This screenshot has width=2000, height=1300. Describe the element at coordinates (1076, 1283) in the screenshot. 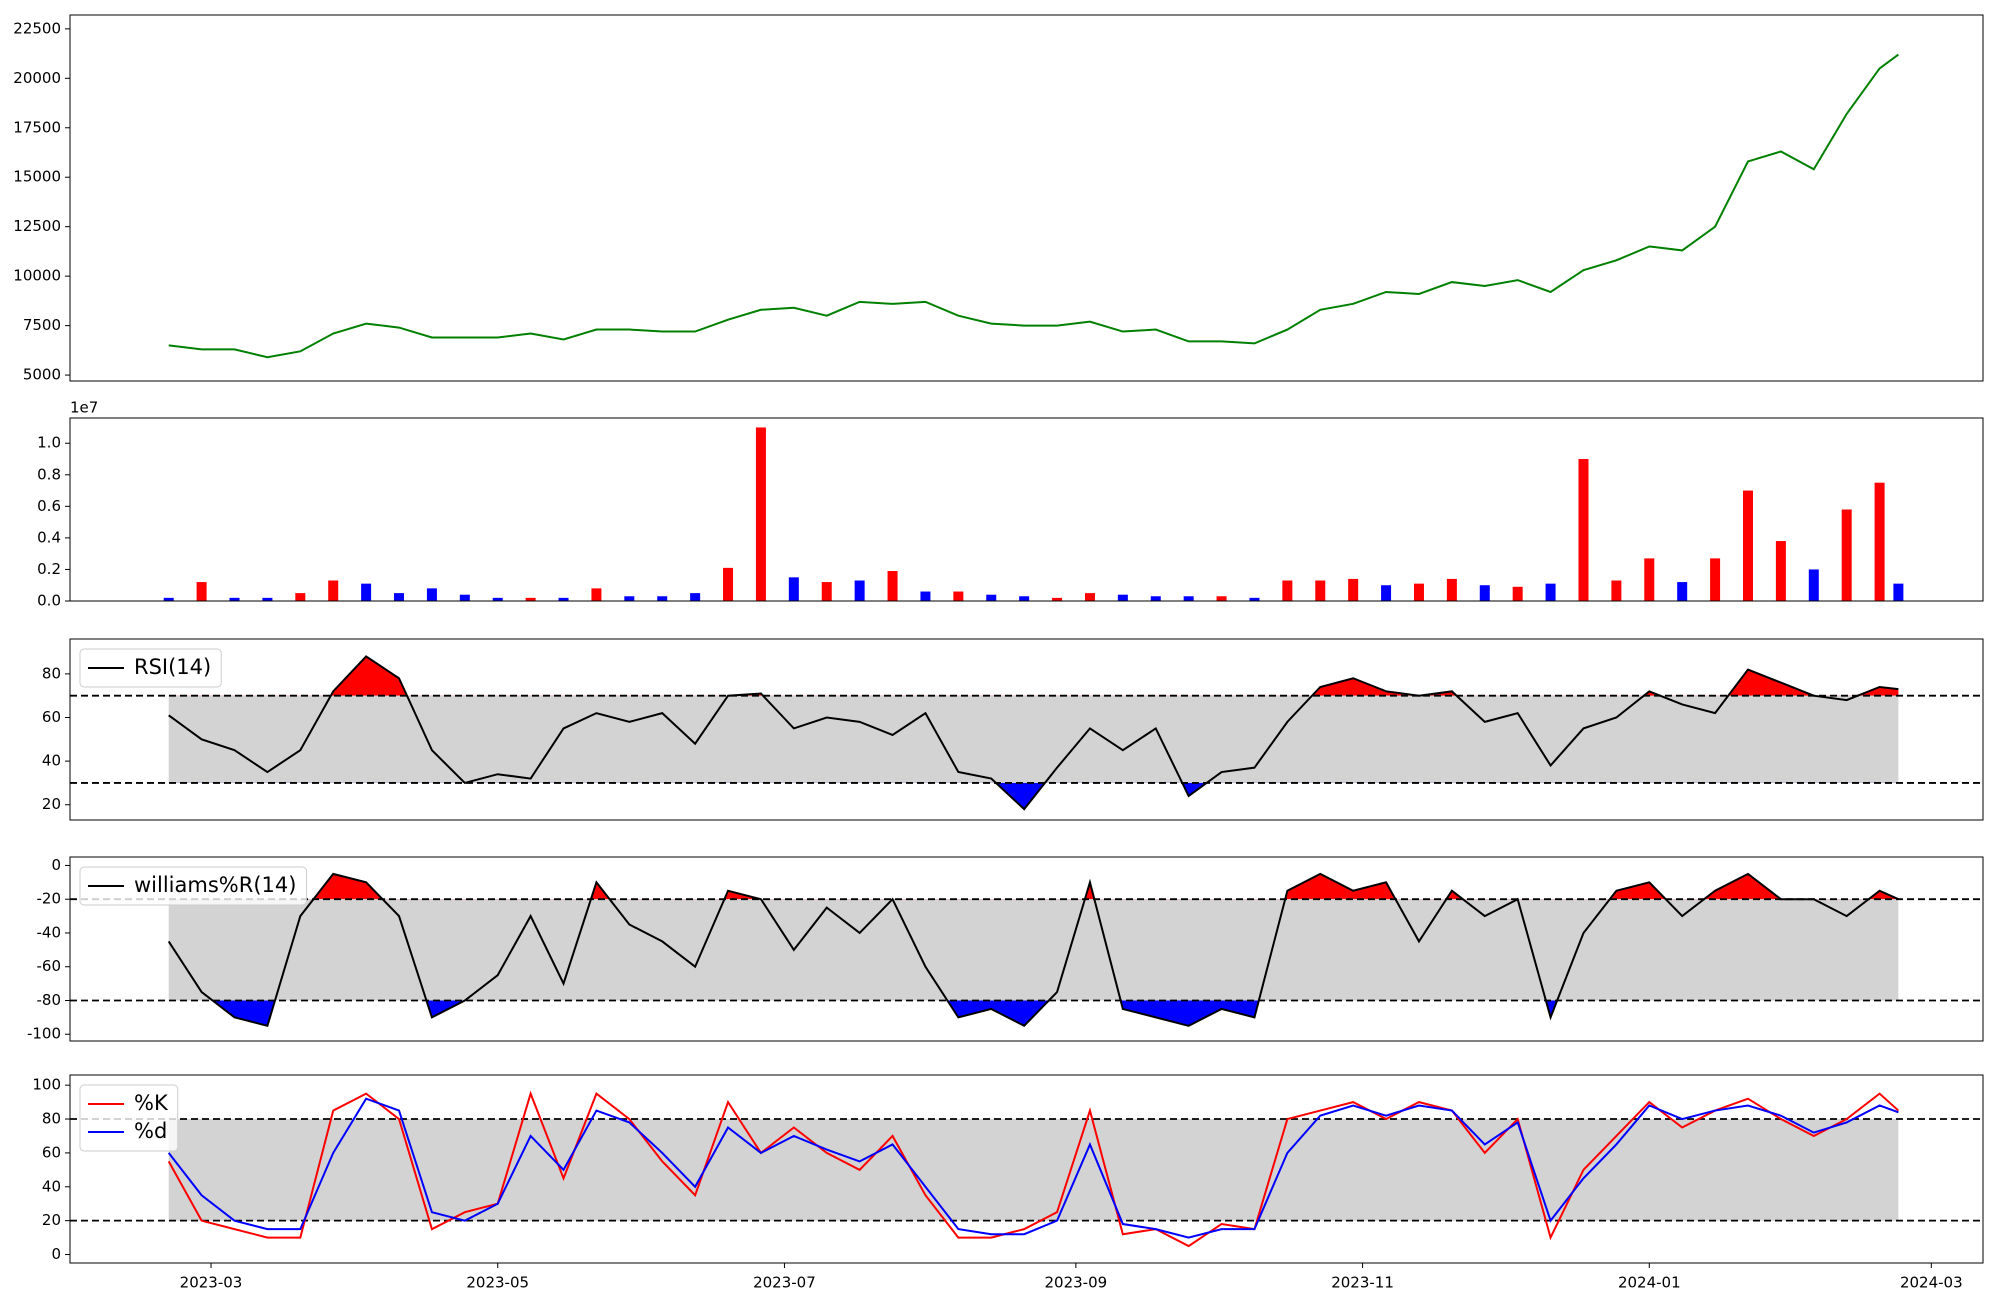

I see `x-tick-label: 2023-09` at that location.